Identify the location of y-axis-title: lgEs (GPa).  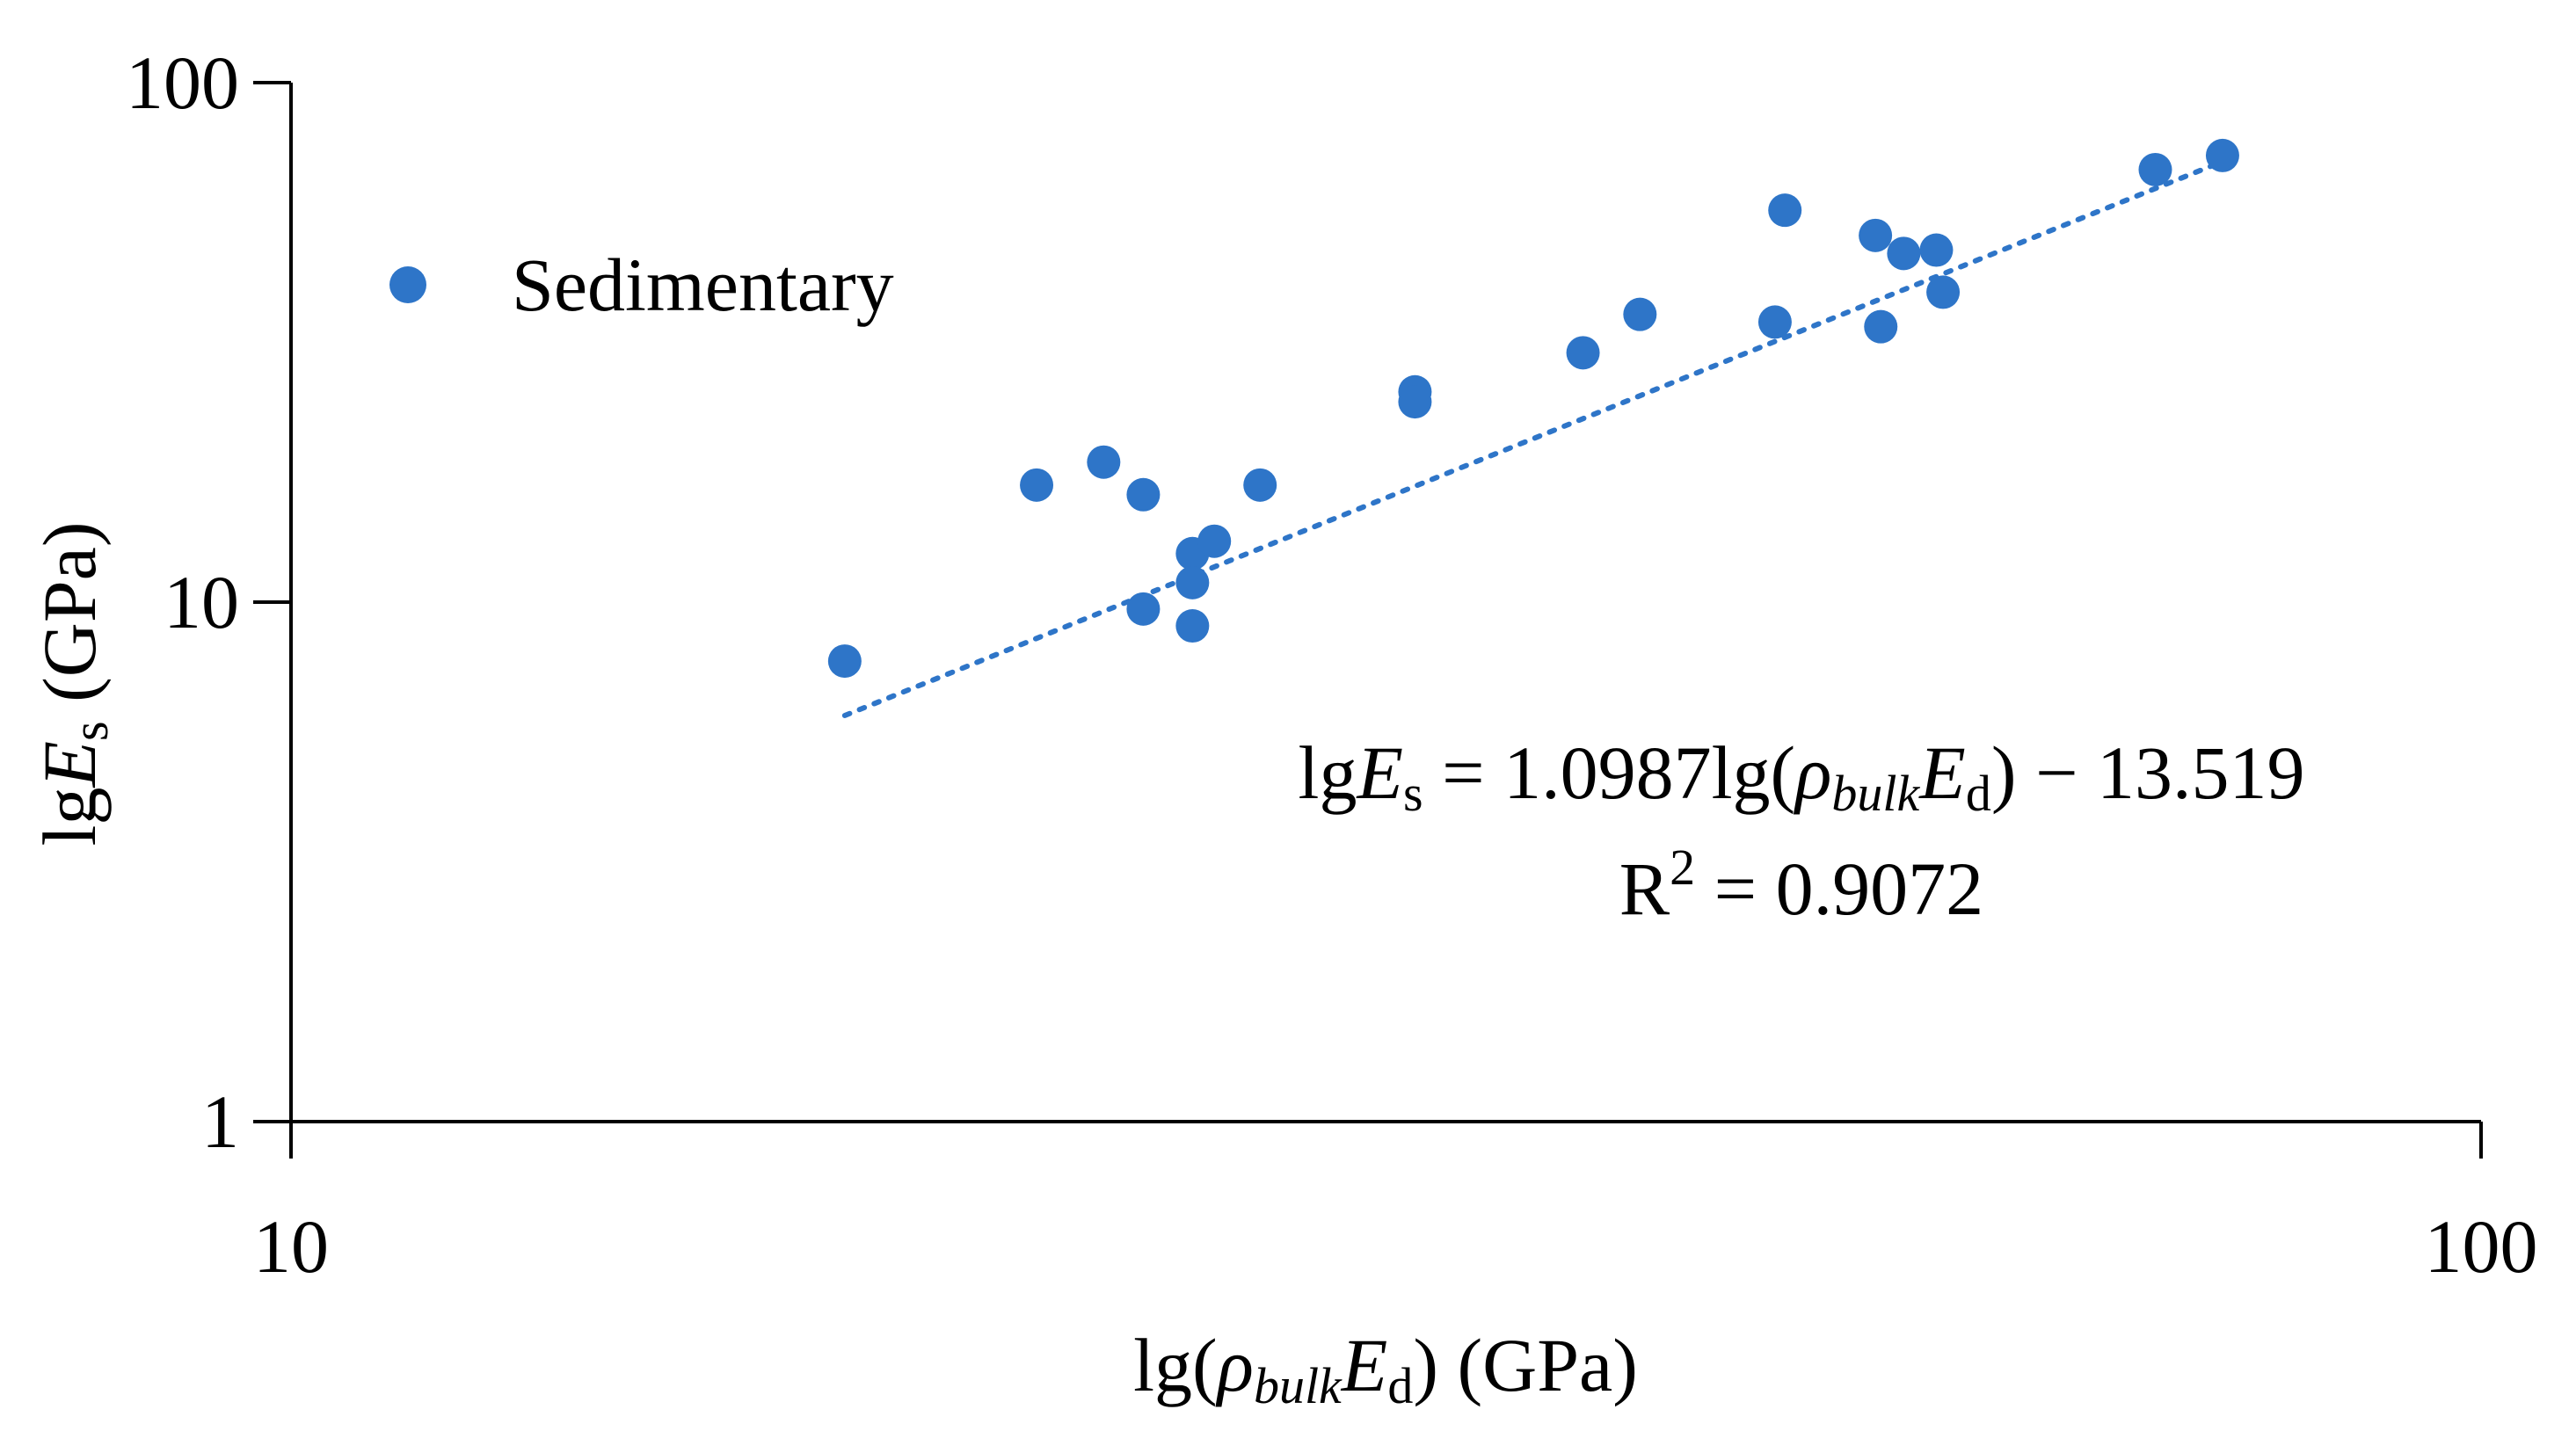
(73, 684).